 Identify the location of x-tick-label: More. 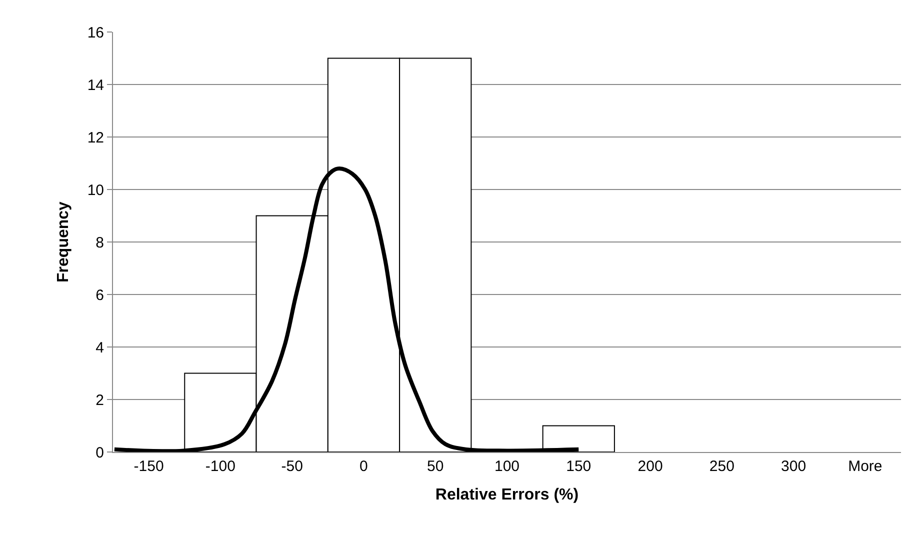
(865, 466).